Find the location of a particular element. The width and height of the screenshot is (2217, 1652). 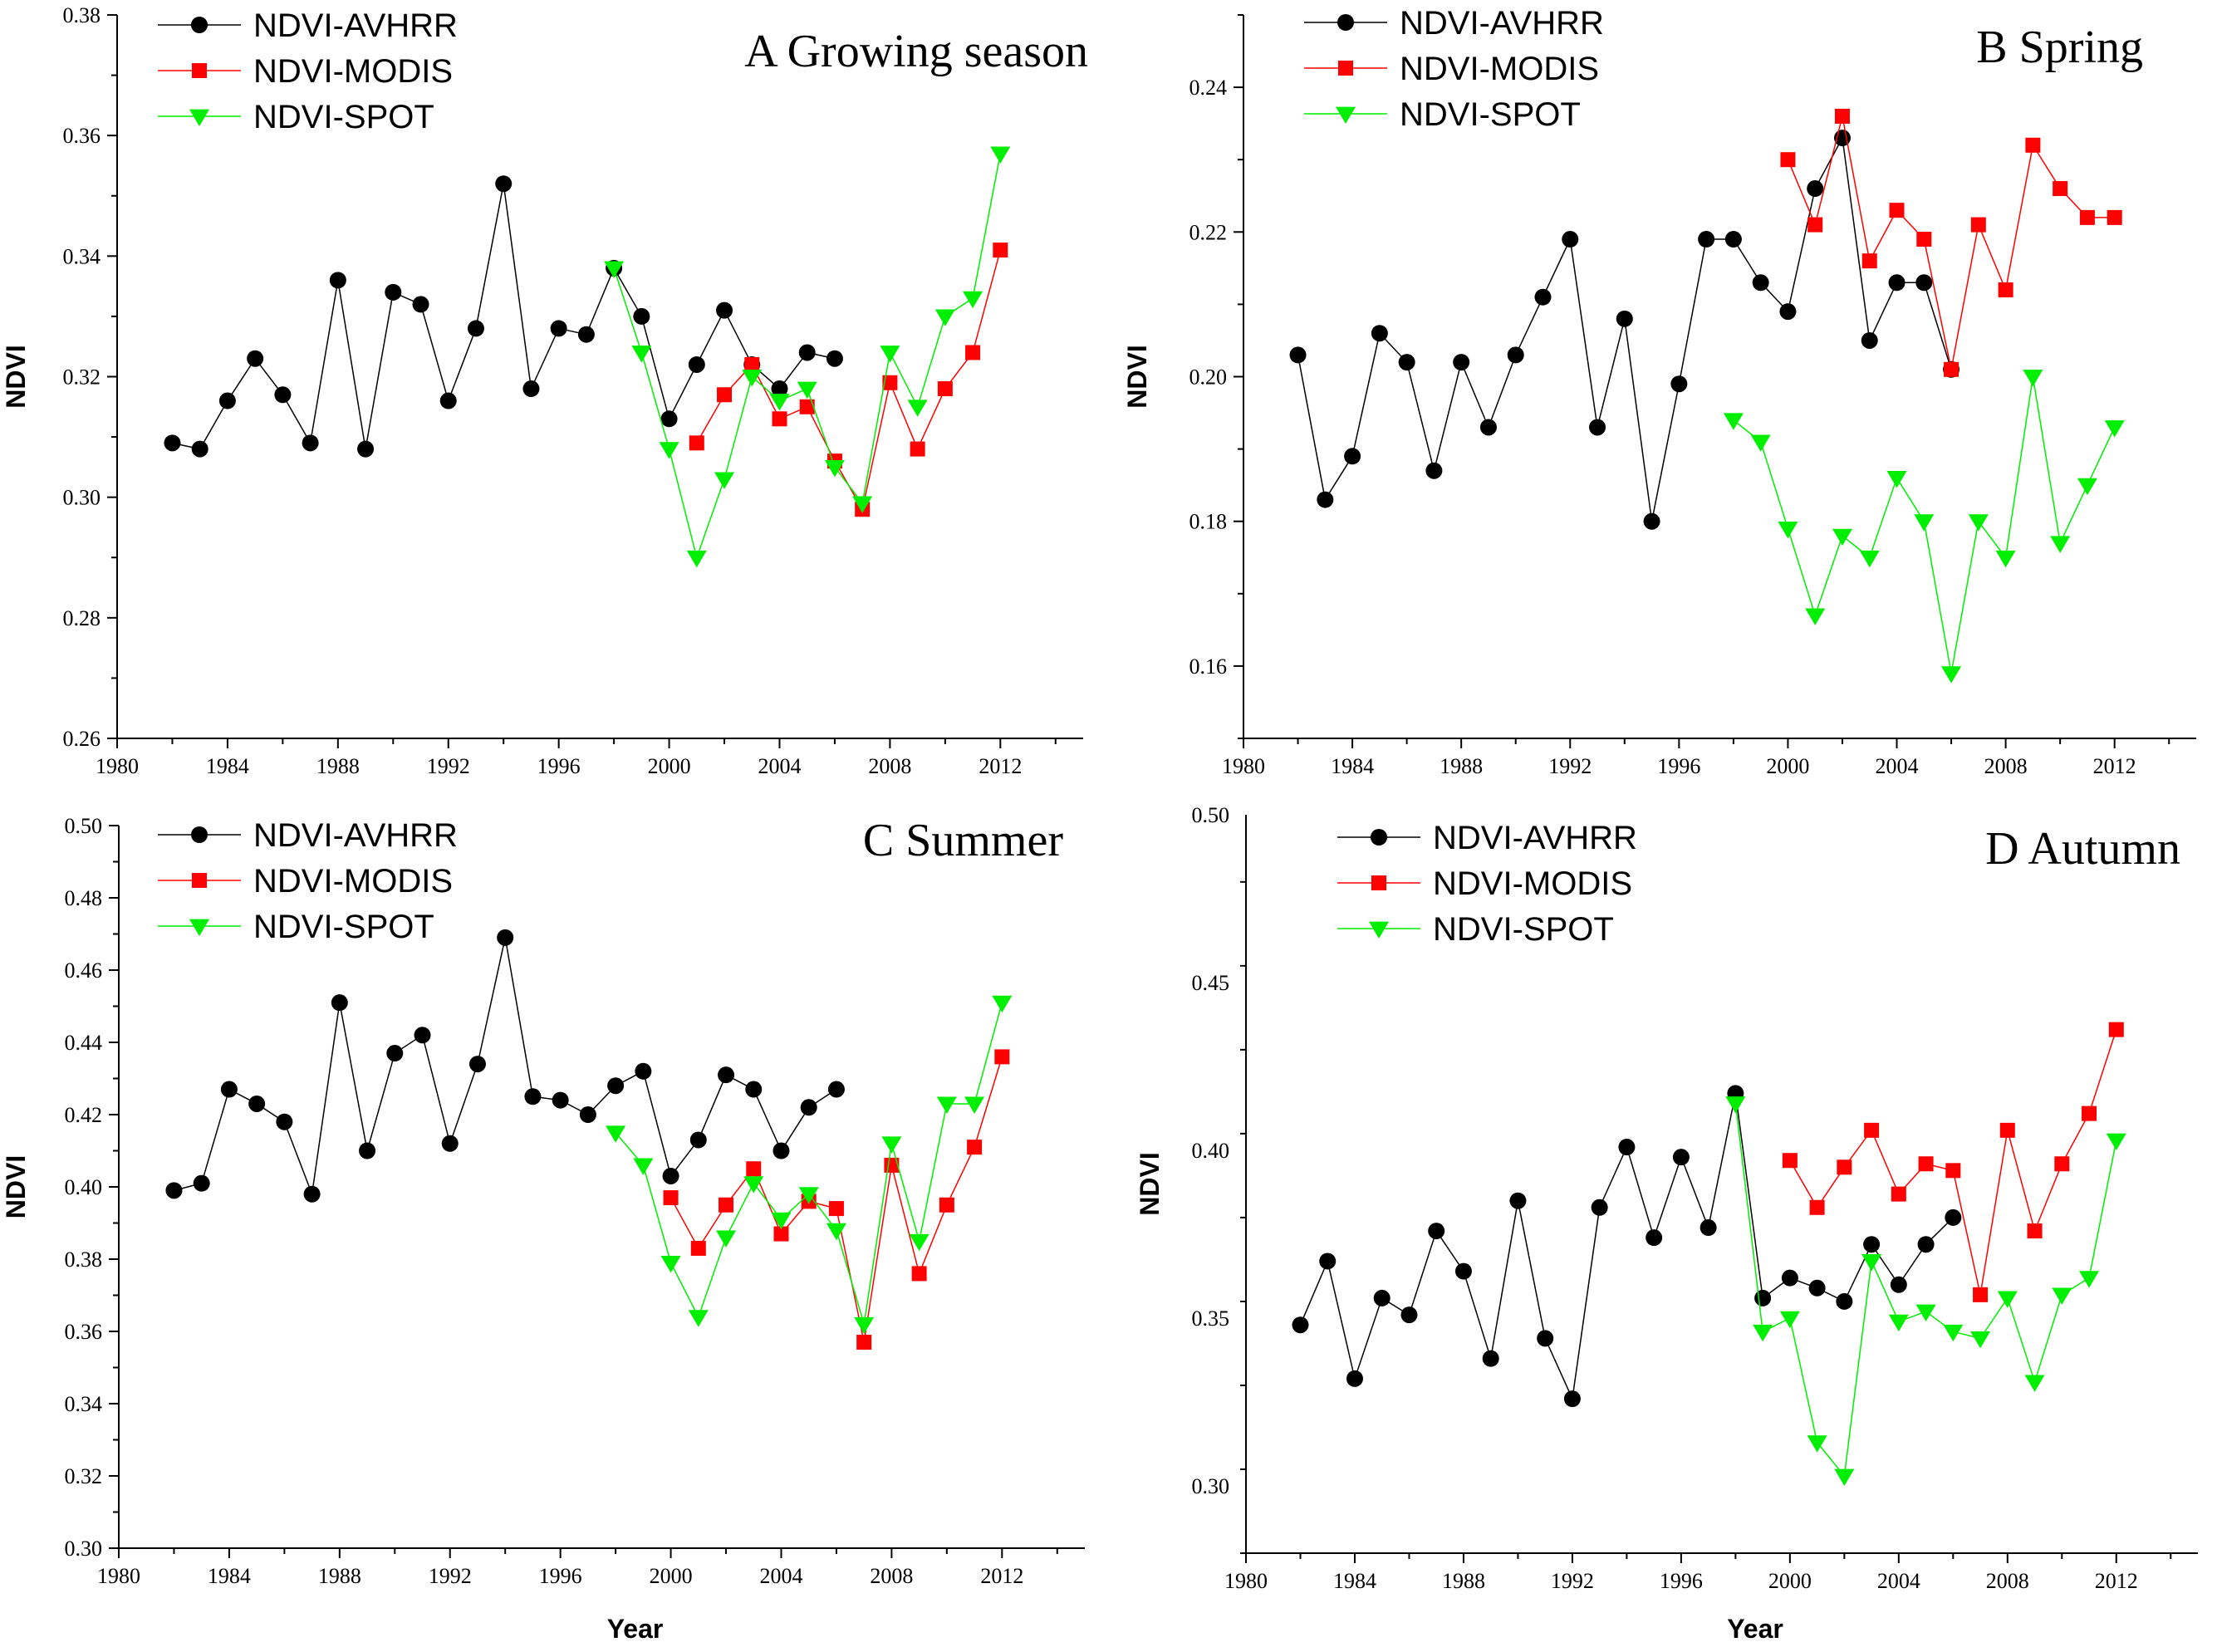

panel-a-x-tick-label: 1980 is located at coordinates (117, 766).